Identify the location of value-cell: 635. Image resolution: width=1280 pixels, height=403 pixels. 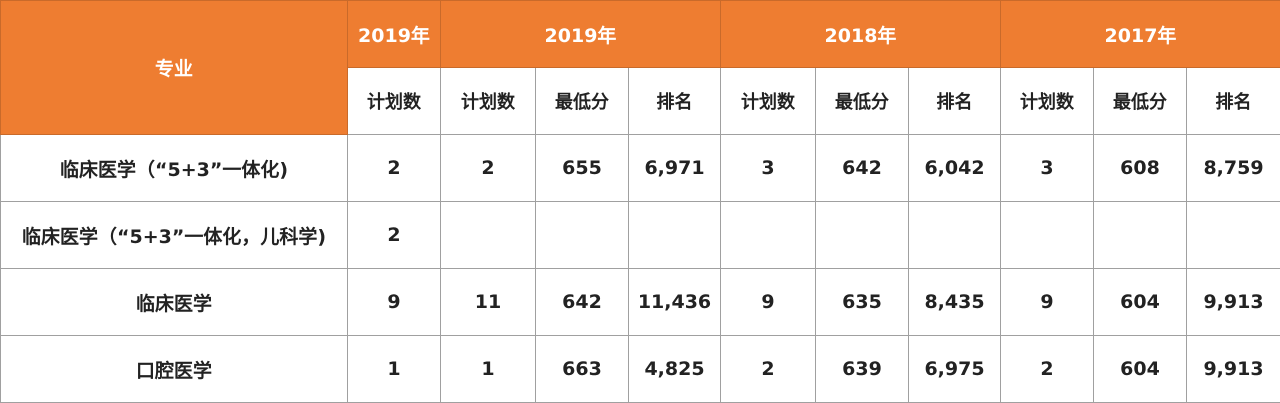
(862, 302).